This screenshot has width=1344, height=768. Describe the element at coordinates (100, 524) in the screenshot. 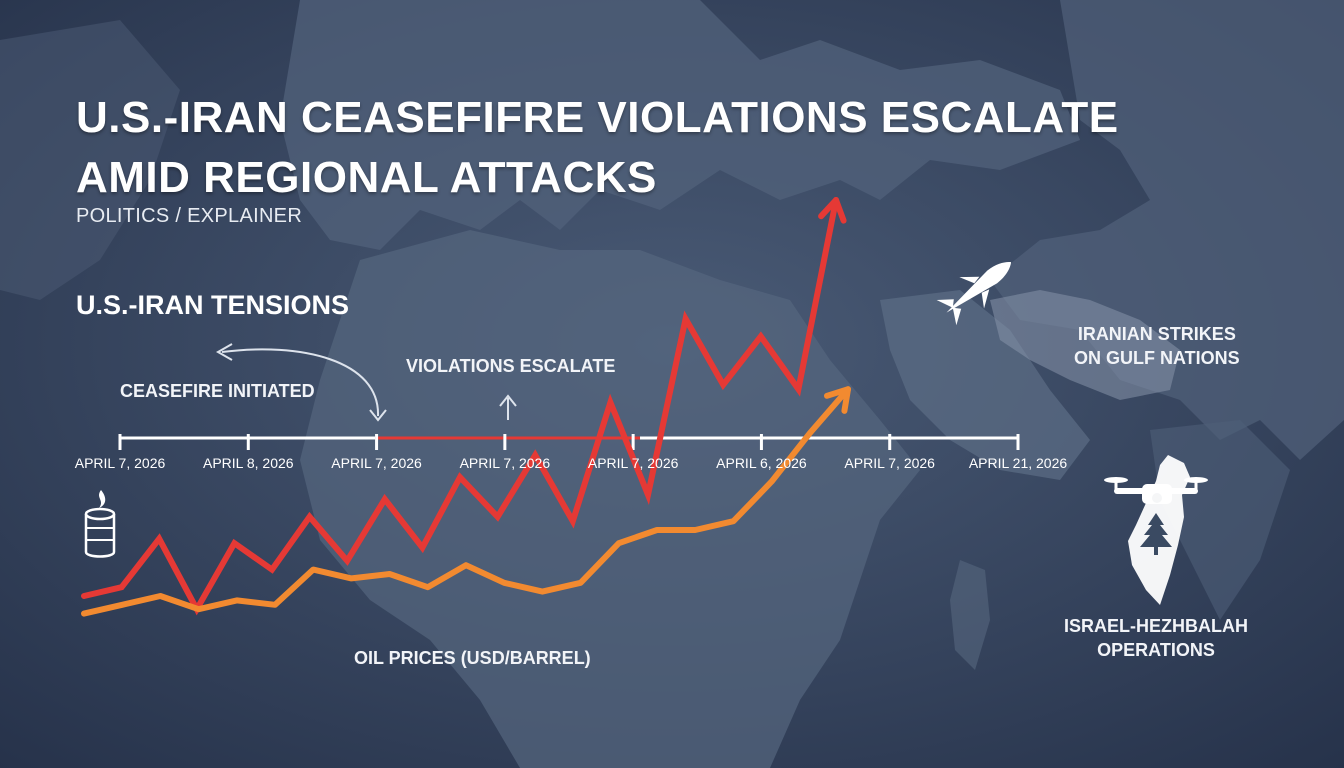

I see `oil-barrel-fire-icon` at that location.